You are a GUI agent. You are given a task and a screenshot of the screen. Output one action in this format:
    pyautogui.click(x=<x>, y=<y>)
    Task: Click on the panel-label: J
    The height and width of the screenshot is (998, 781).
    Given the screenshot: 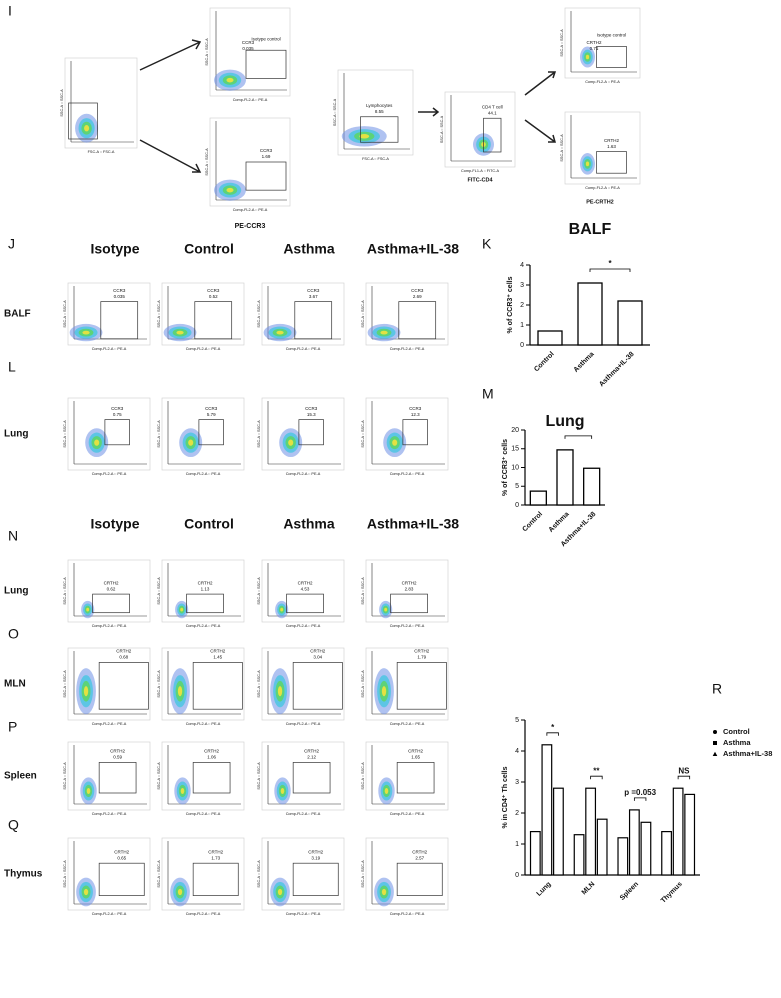 What is the action you would take?
    pyautogui.click(x=11, y=244)
    